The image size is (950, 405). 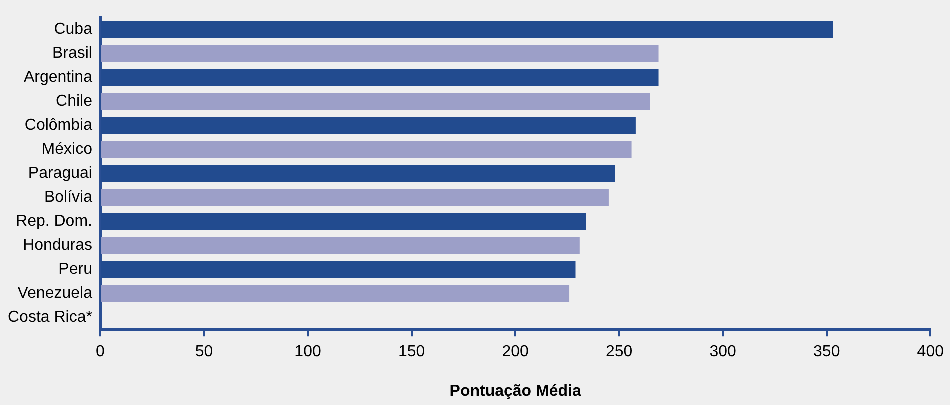 I want to click on y-tick-label: Venezuela, so click(x=55, y=293).